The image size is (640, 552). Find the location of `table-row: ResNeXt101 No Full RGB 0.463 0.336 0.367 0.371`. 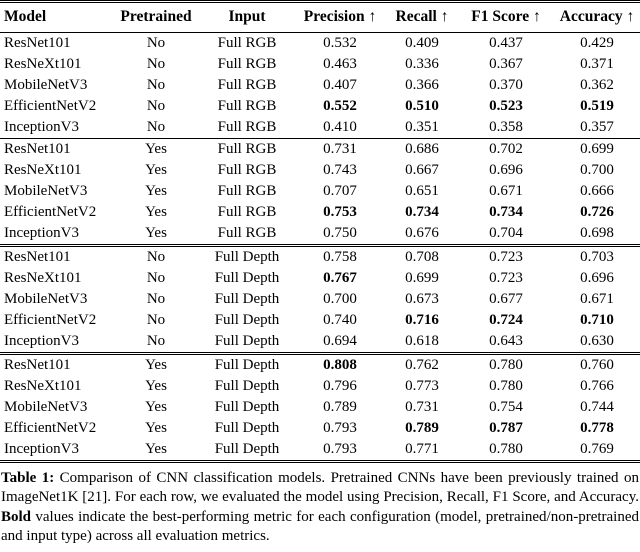

table-row: ResNeXt101 No Full RGB 0.463 0.336 0.367 0.371 is located at coordinates (320, 64).